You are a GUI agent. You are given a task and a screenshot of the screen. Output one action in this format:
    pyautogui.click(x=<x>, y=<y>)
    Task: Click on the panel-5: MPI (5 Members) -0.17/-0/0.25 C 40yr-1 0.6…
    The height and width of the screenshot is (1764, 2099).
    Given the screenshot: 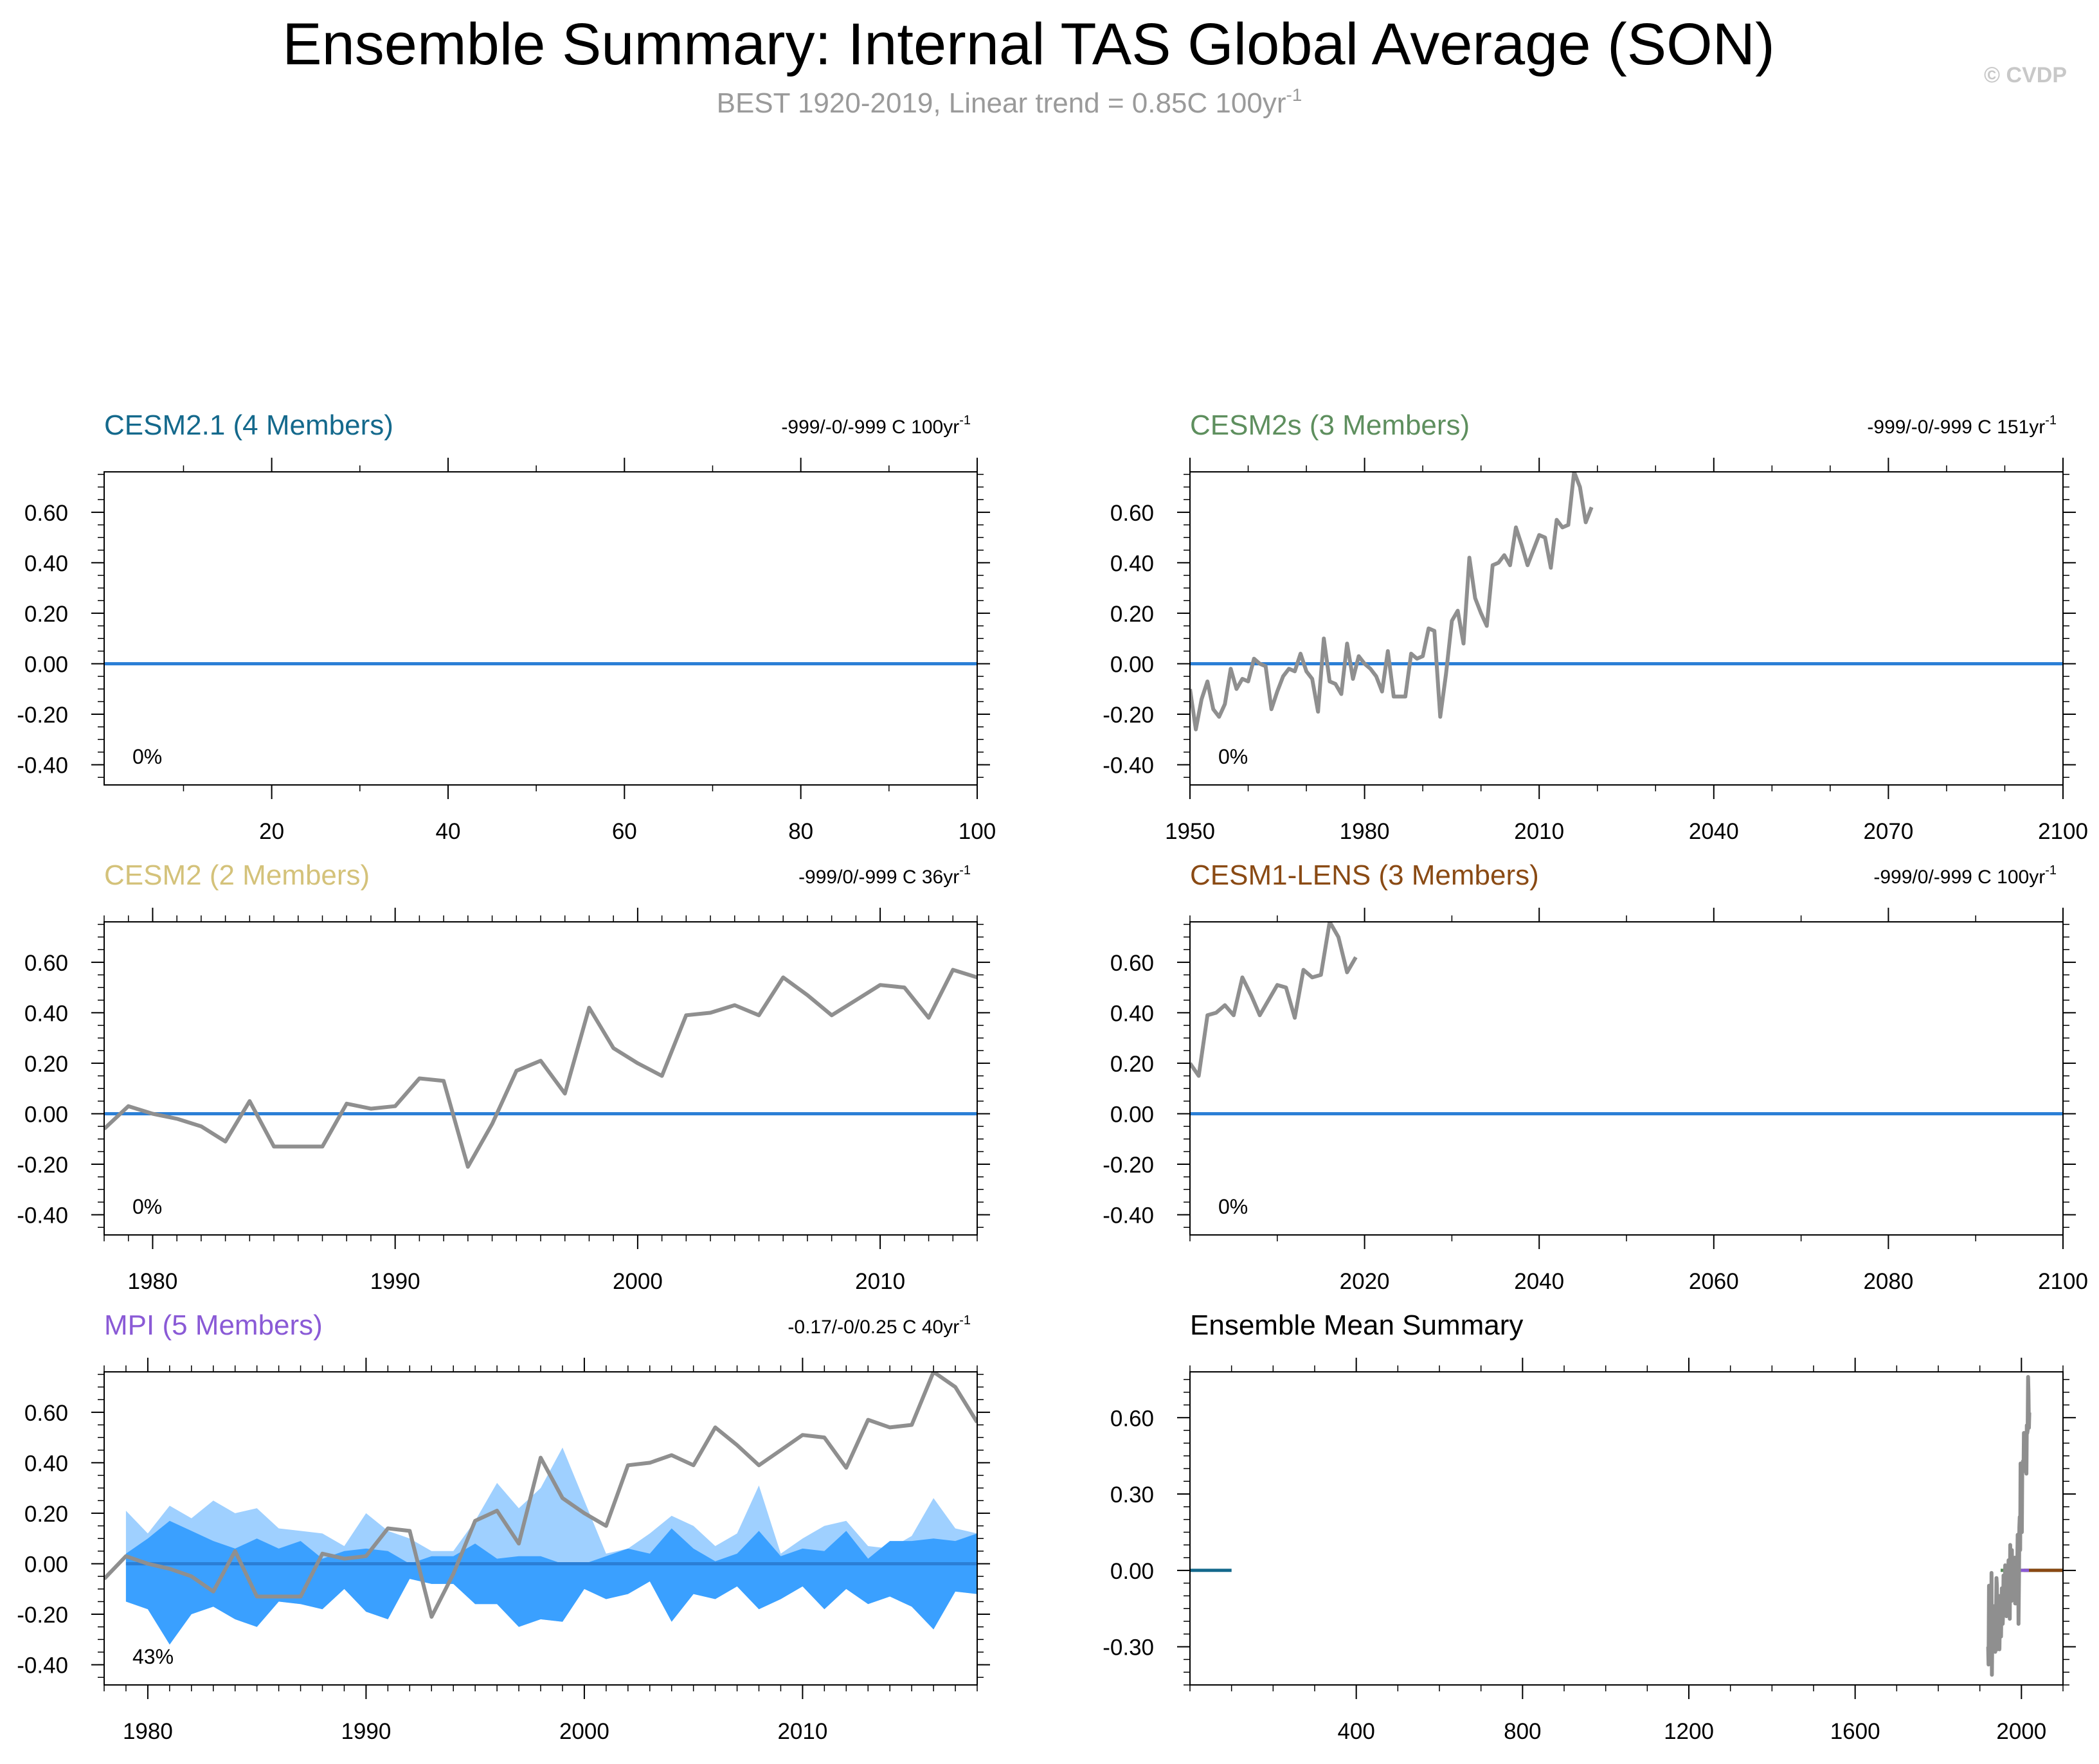 What is the action you would take?
    pyautogui.click(x=503, y=1527)
    